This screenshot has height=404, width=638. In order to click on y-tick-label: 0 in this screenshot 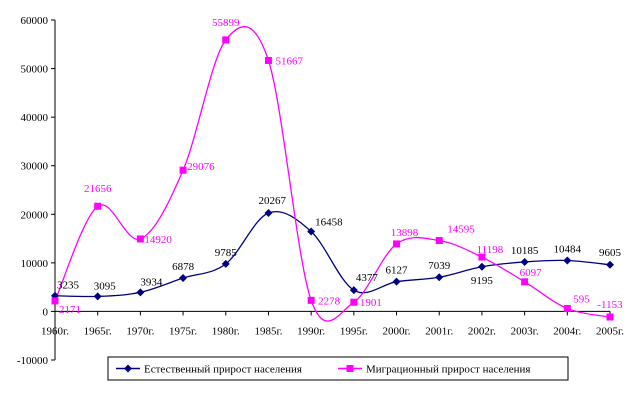, I will do `click(46, 312)`.